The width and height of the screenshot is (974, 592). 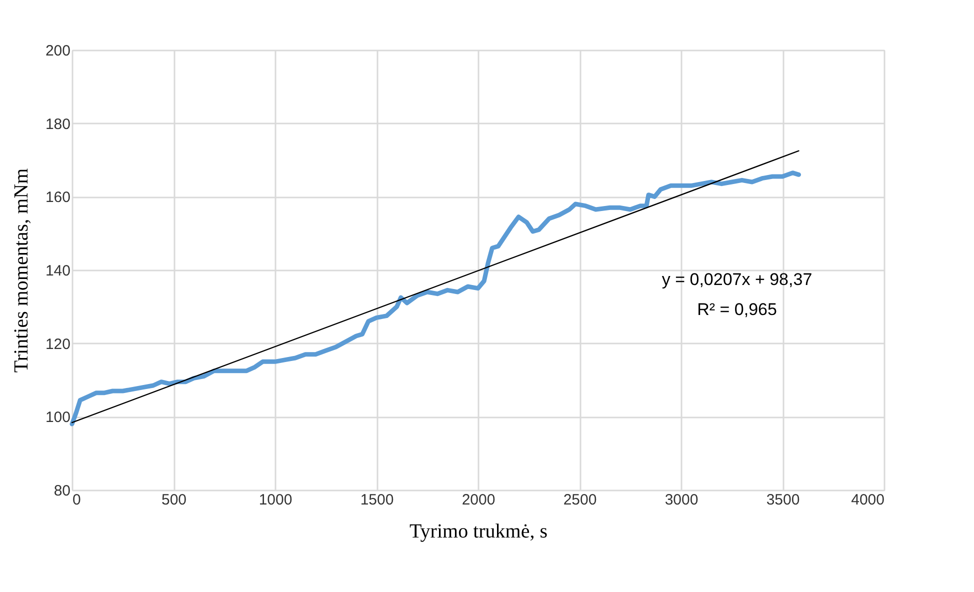 I want to click on x-axis-title: Tyrimo trukmė, s, so click(x=478, y=531).